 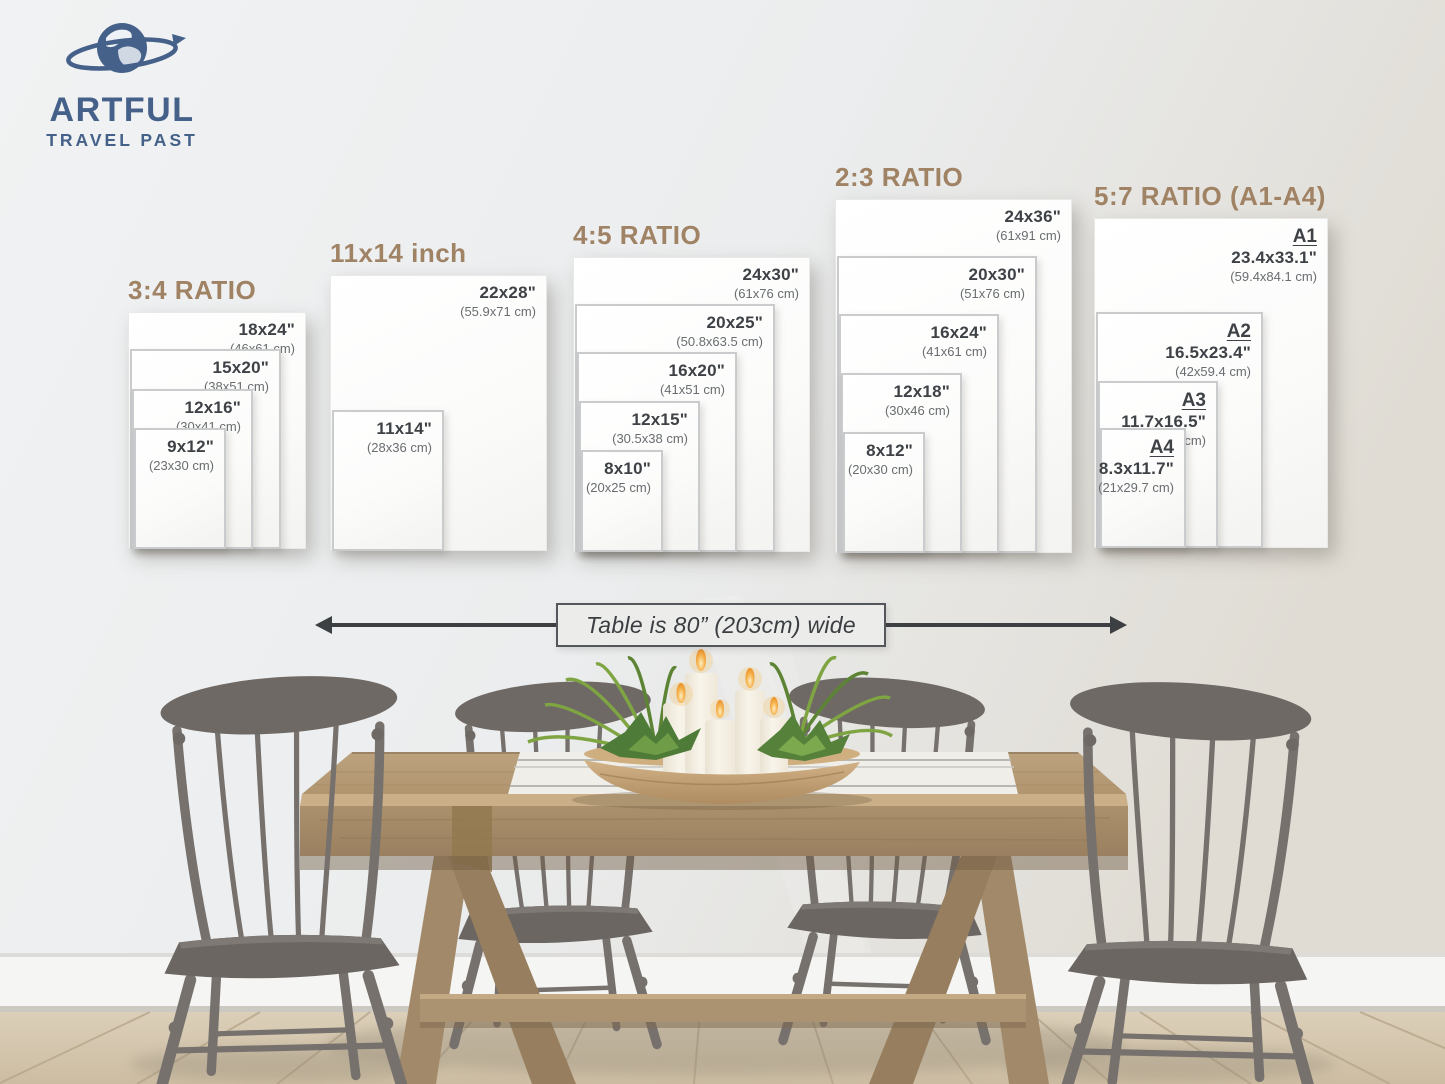 What do you see at coordinates (899, 177) in the screenshot?
I see `group-title: 2:3 RATIO` at bounding box center [899, 177].